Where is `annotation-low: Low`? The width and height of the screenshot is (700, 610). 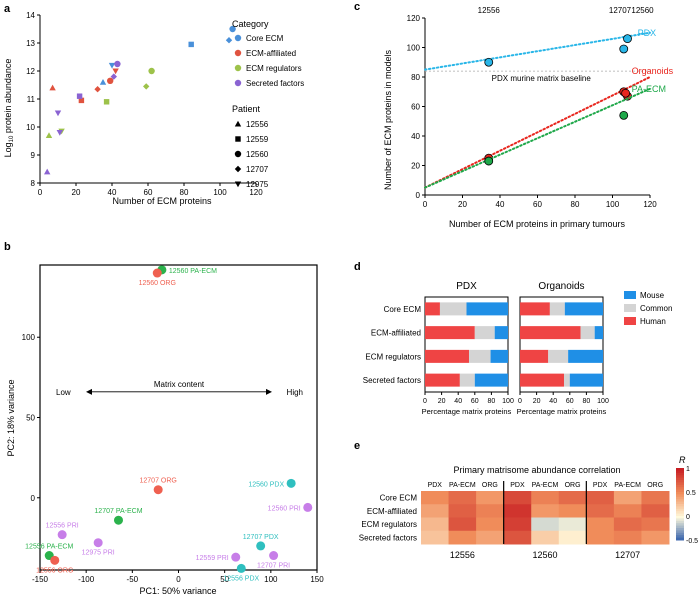
annotation-low: Low is located at coordinates (63, 392).